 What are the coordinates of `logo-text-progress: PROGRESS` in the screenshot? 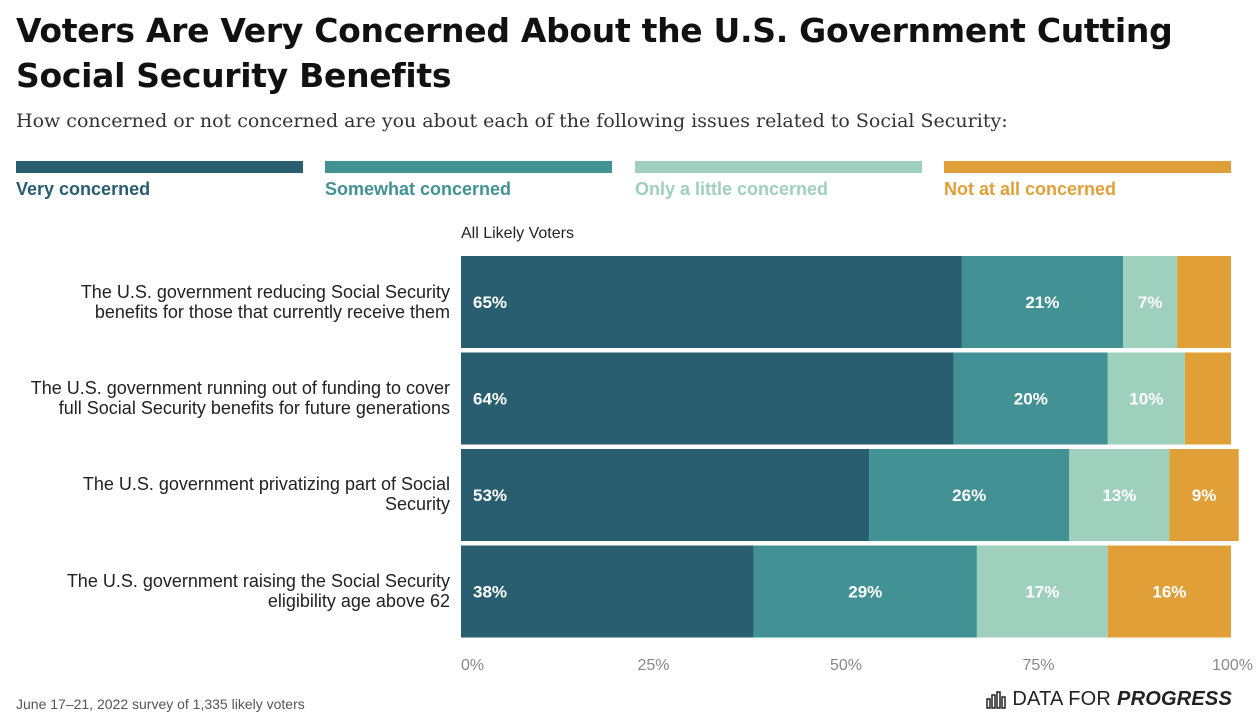 It's located at (1174, 699).